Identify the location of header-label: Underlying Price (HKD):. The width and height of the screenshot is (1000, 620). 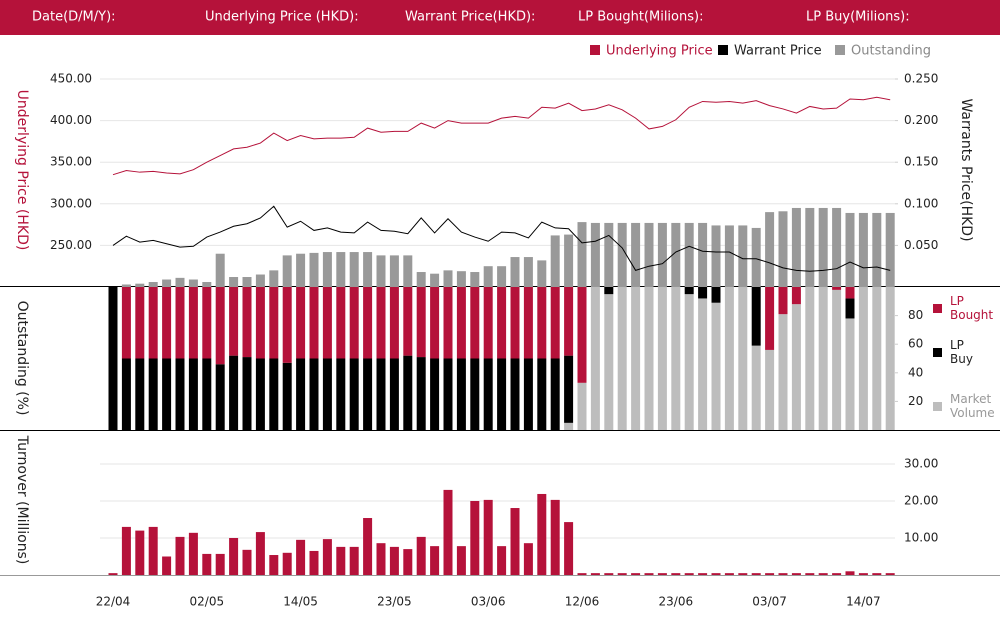
(282, 17).